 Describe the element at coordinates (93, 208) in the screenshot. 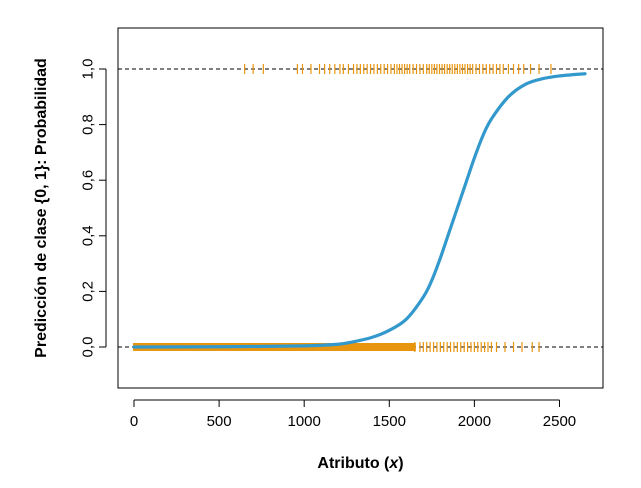

I see `y-axis: 0,0 0,2 0,4 0,6 0,8 1,0` at that location.